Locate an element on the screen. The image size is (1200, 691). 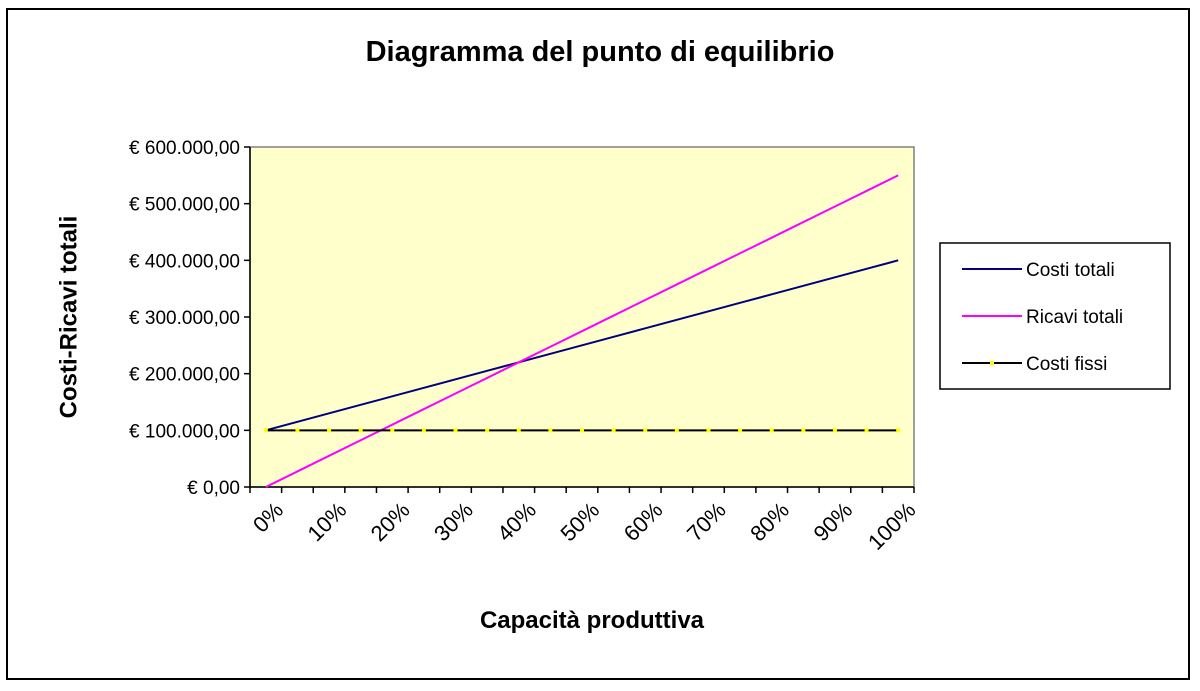
x-tick-label: 100% is located at coordinates (891, 525).